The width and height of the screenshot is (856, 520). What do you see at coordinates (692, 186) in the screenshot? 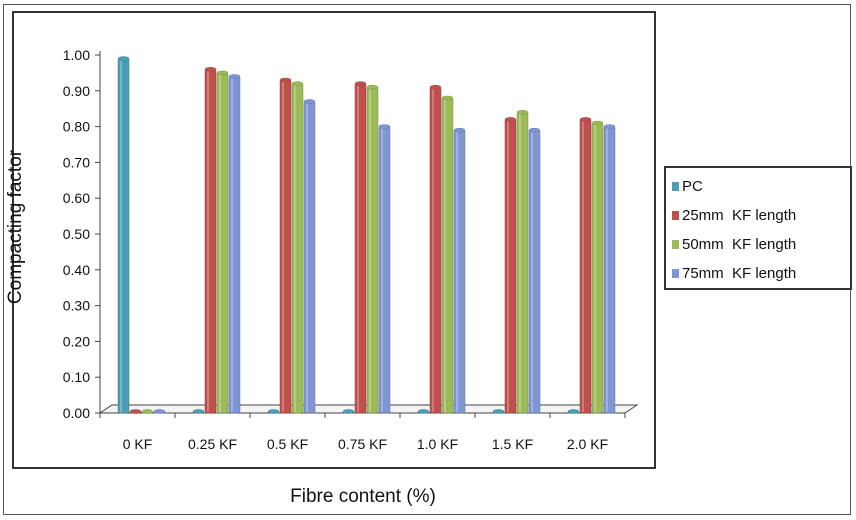
I see `legend-label-pc: PC` at bounding box center [692, 186].